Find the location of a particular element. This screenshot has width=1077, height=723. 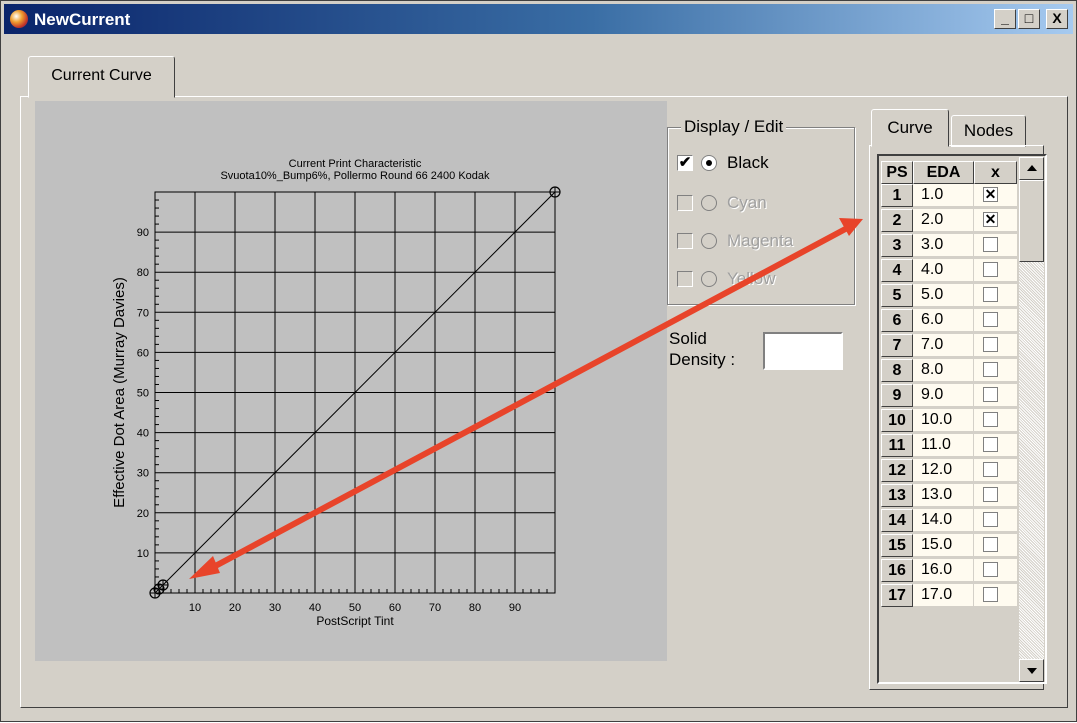

row-eda-11: 11.0 is located at coordinates (943, 445).